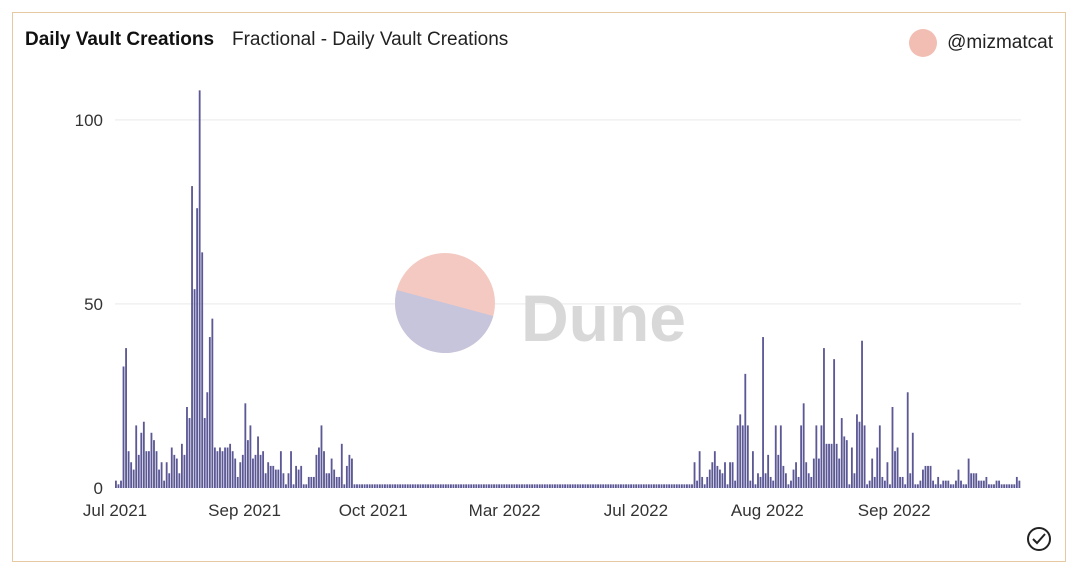 This screenshot has width=1080, height=575. What do you see at coordinates (894, 510) in the screenshot?
I see `x-tick-label: Sep 2022` at bounding box center [894, 510].